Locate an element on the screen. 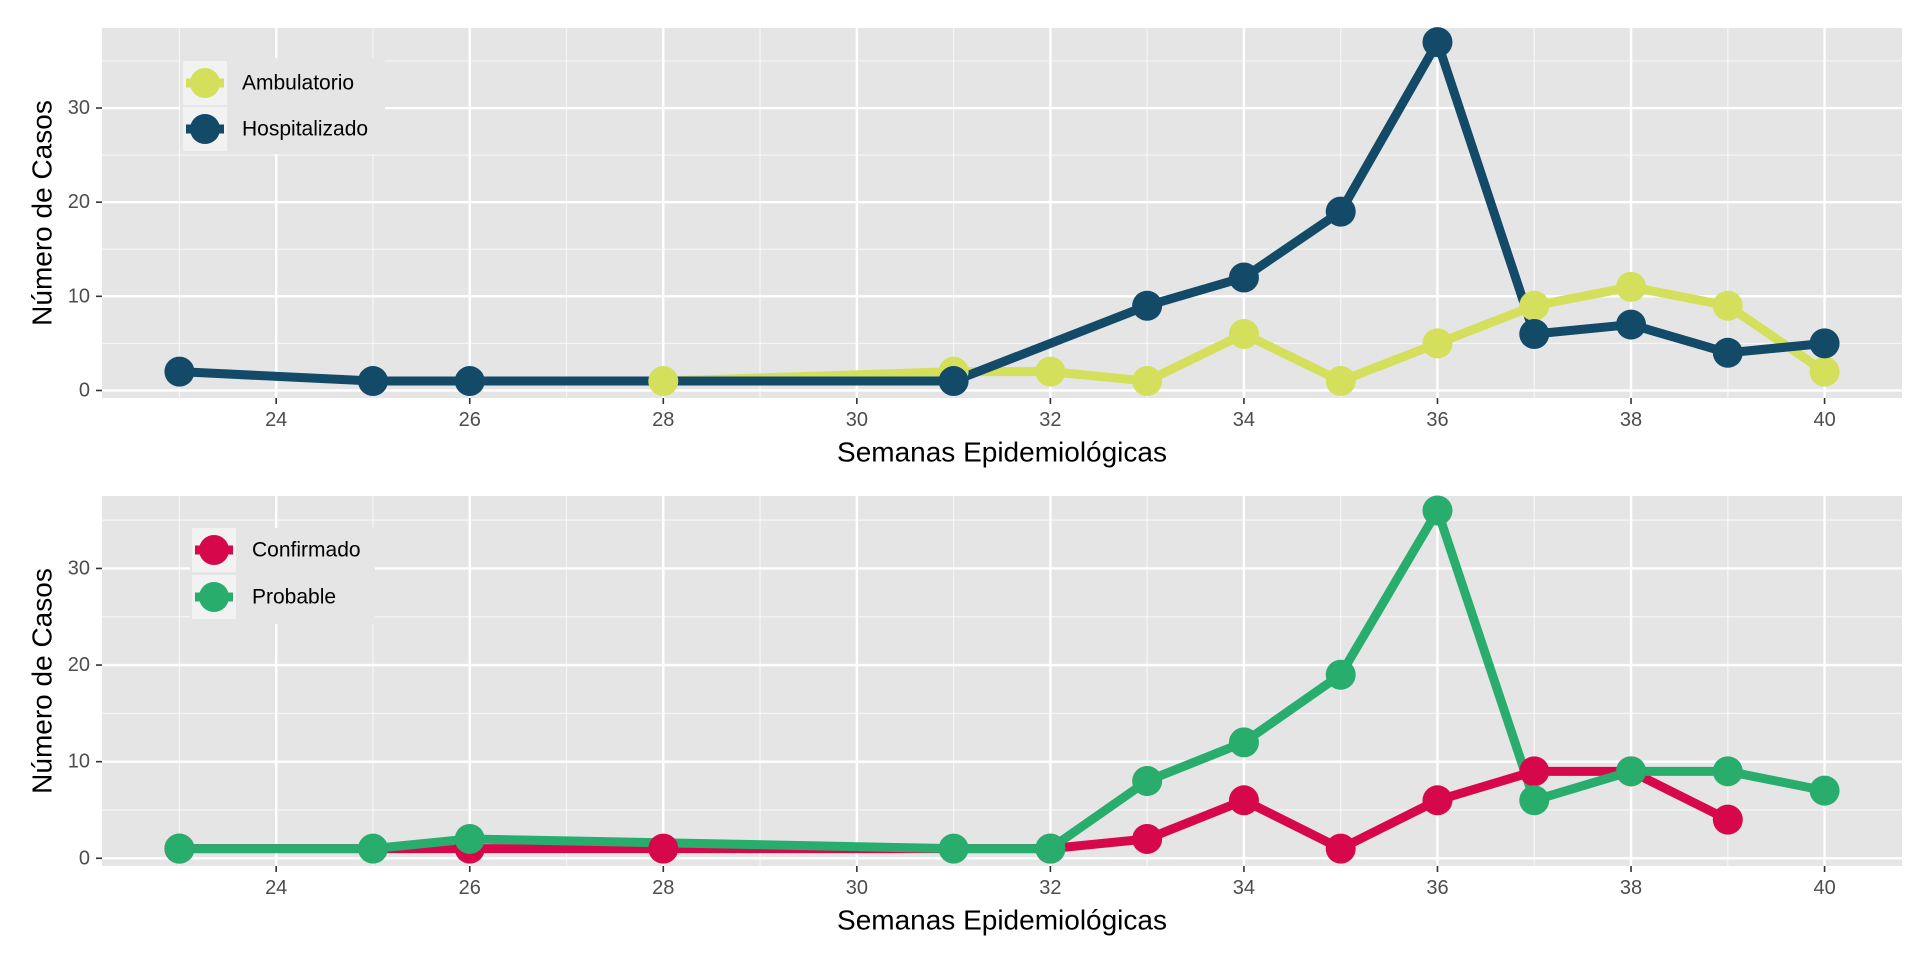 The width and height of the screenshot is (1920, 960). legend-label-probable: Probable is located at coordinates (294, 597).